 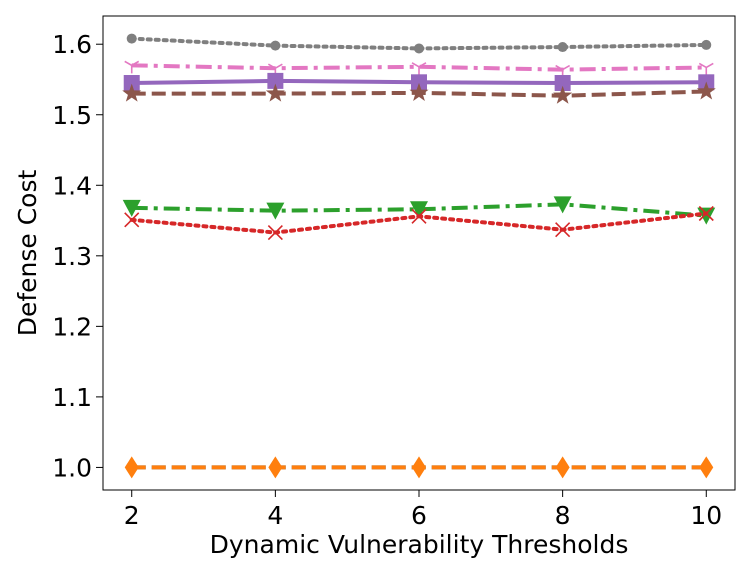 I want to click on y-tick-label: 1.1, so click(x=72, y=397).